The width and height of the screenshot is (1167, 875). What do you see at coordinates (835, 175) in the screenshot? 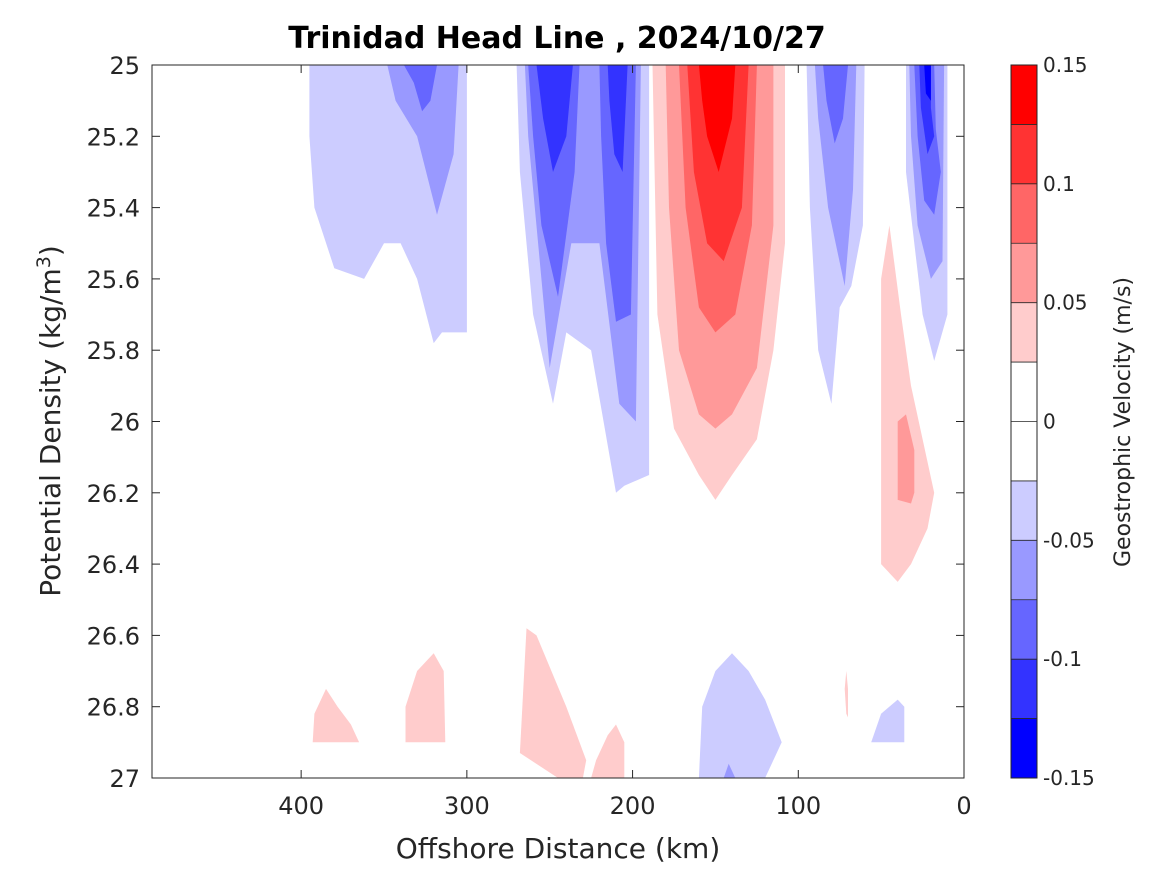
I see `contour-region-near-neg-mid` at bounding box center [835, 175].